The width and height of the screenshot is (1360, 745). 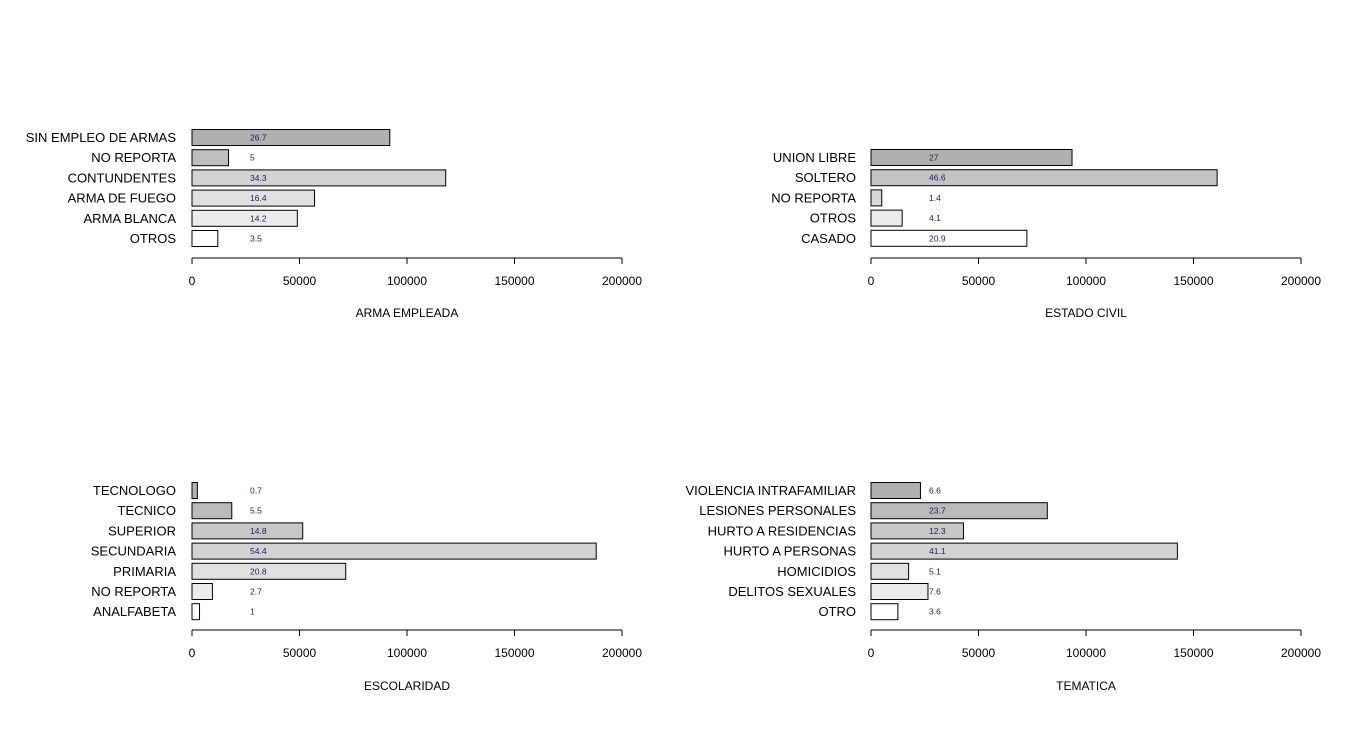 I want to click on data-label-union-libre: 27, so click(x=934, y=158).